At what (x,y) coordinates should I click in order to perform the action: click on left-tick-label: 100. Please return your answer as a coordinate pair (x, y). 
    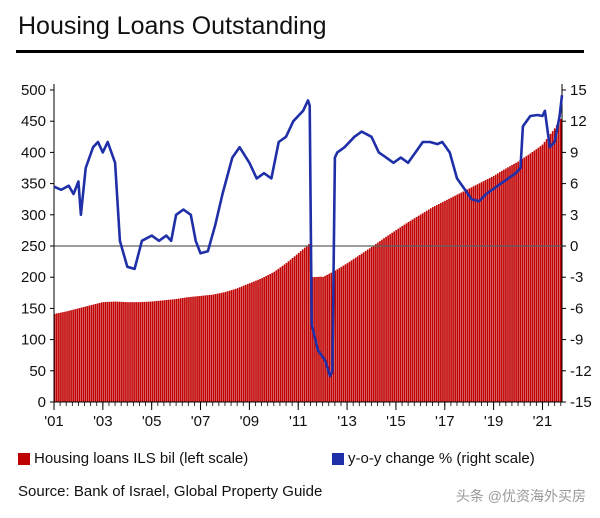
    Looking at the image, I should click on (33, 340).